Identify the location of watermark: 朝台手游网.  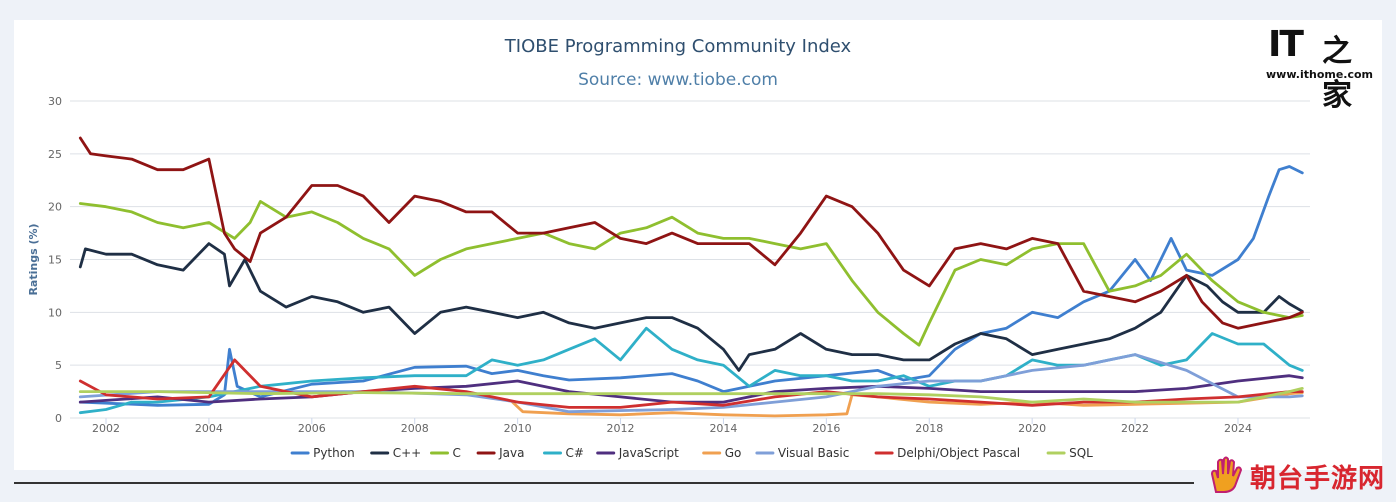
(1298, 475).